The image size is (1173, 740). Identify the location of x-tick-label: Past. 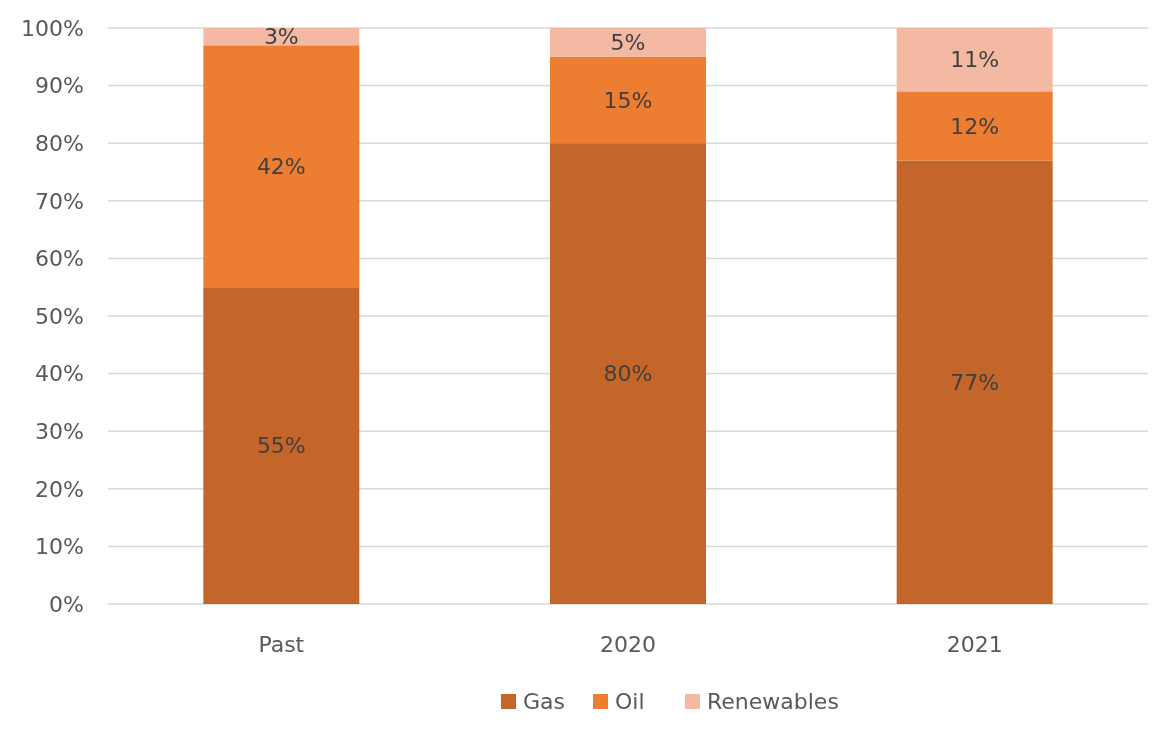
(281, 644).